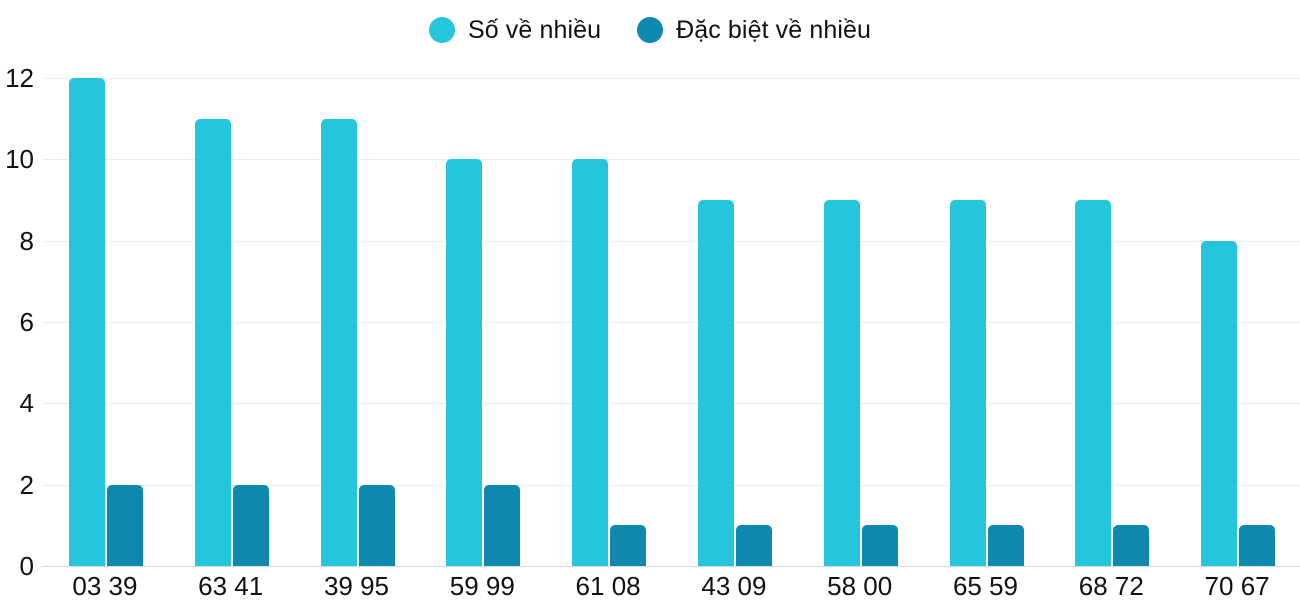  What do you see at coordinates (1111, 586) in the screenshot?
I see `x-tick-label: 68 72` at bounding box center [1111, 586].